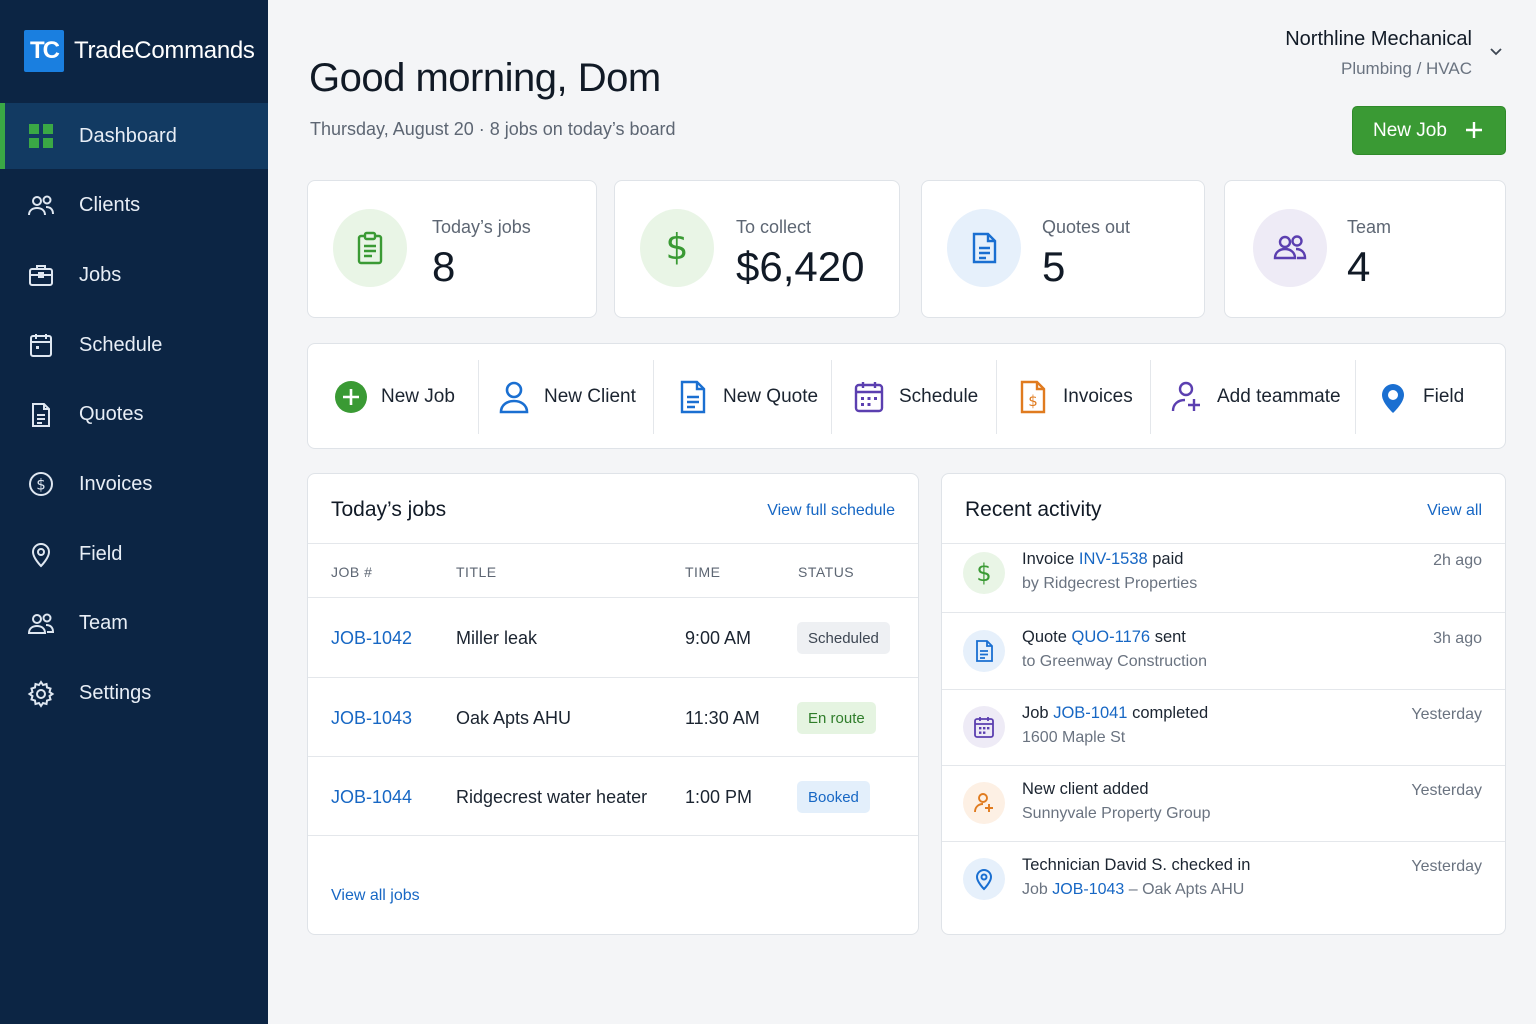 This screenshot has height=1024, width=1536. What do you see at coordinates (703, 572) in the screenshot?
I see `column-header: TIME` at bounding box center [703, 572].